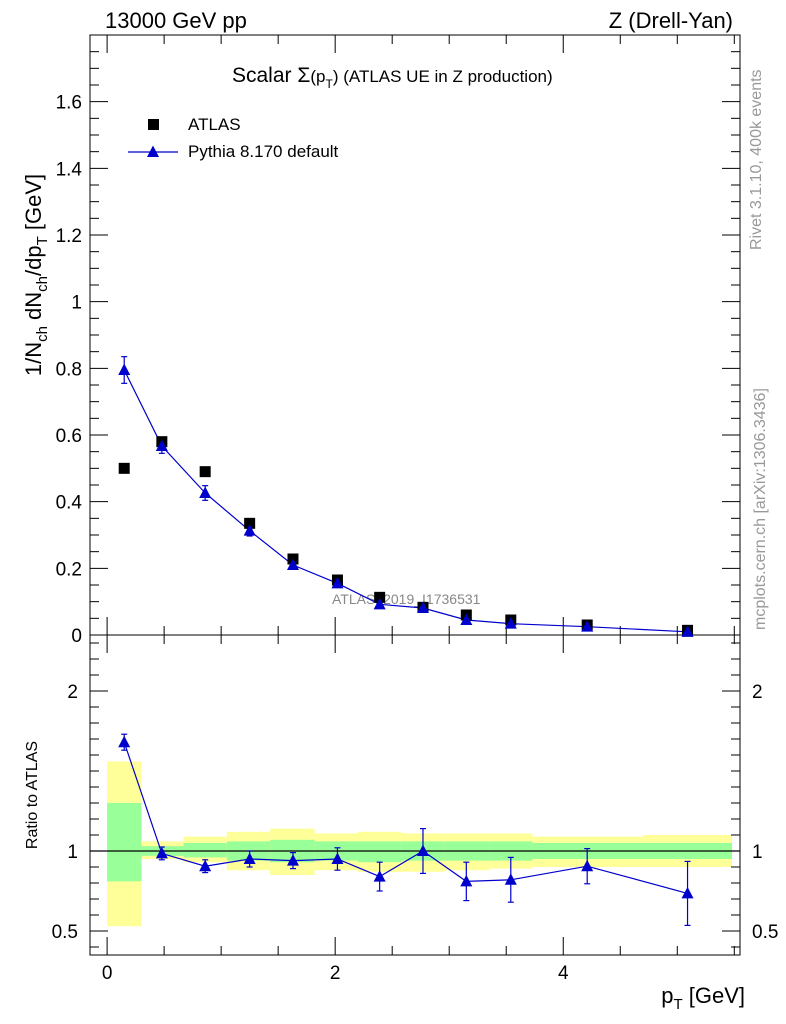 The width and height of the screenshot is (786, 1024). What do you see at coordinates (176, 20) in the screenshot?
I see `header-left: 13000 GeV pp` at bounding box center [176, 20].